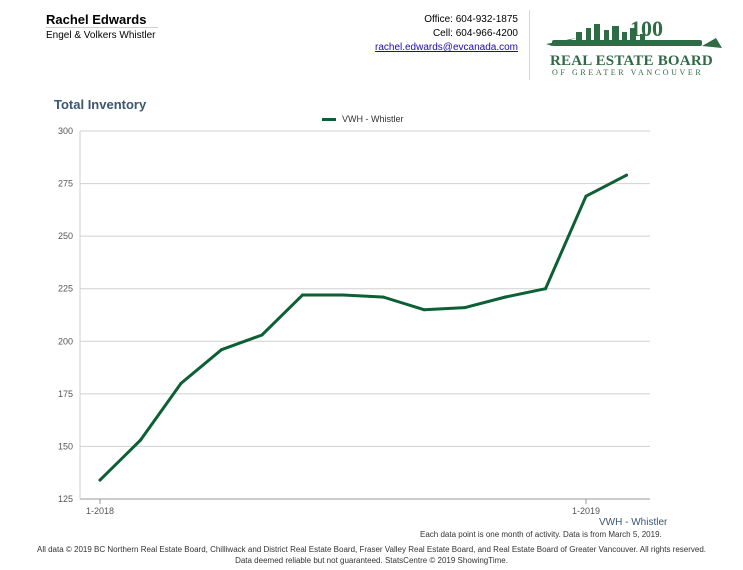 Image resolution: width=743 pixels, height=570 pixels. Describe the element at coordinates (65, 289) in the screenshot. I see `y-tick-label: 225` at that location.